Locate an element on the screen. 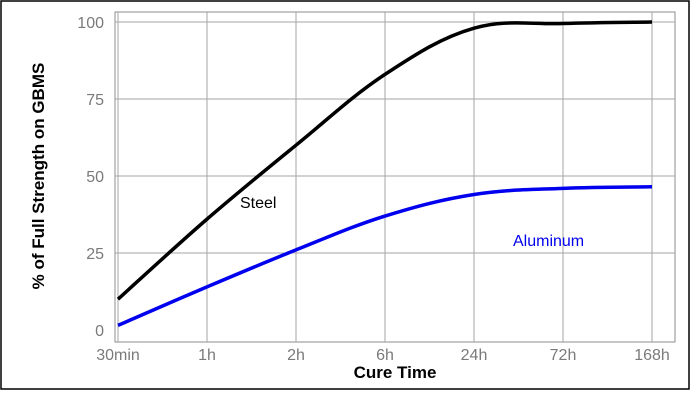 Image resolution: width=690 pixels, height=395 pixels. y-axis-title: % of Full Strength on GBMS is located at coordinates (38, 176).